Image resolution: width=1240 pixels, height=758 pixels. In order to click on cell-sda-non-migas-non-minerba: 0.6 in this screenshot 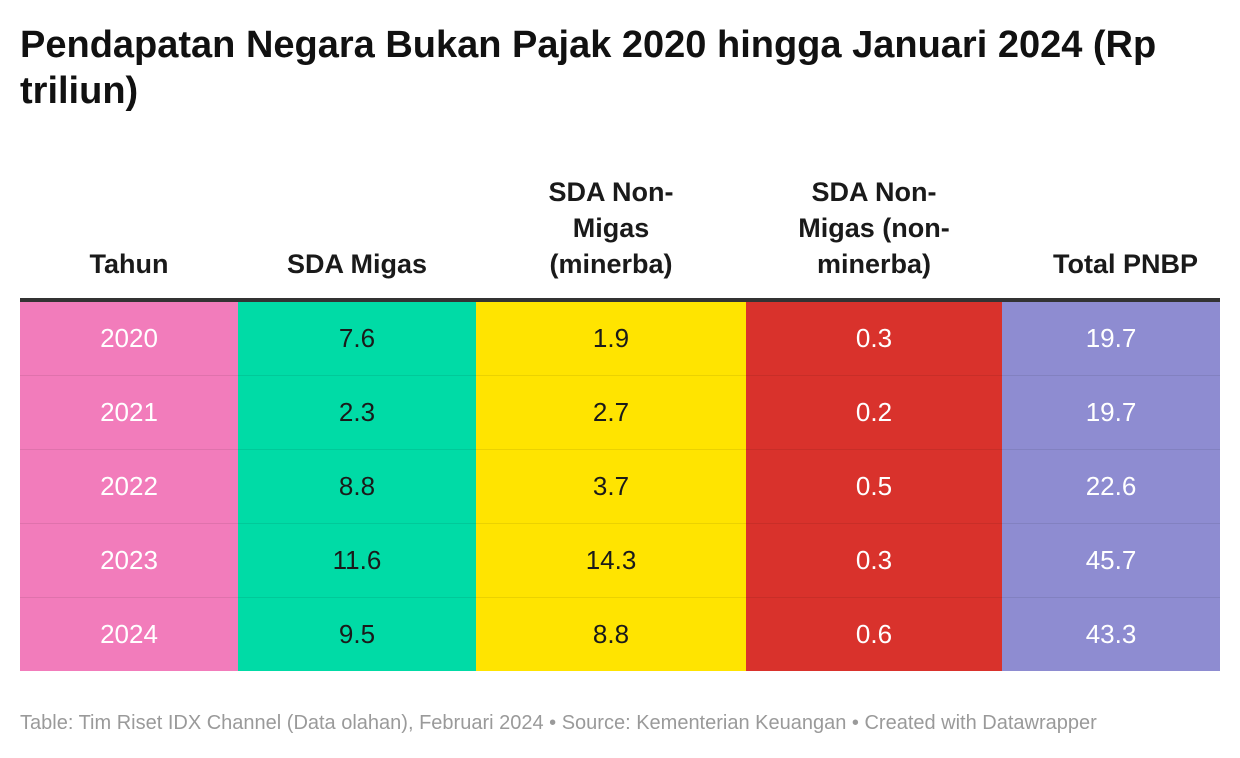, I will do `click(874, 634)`.